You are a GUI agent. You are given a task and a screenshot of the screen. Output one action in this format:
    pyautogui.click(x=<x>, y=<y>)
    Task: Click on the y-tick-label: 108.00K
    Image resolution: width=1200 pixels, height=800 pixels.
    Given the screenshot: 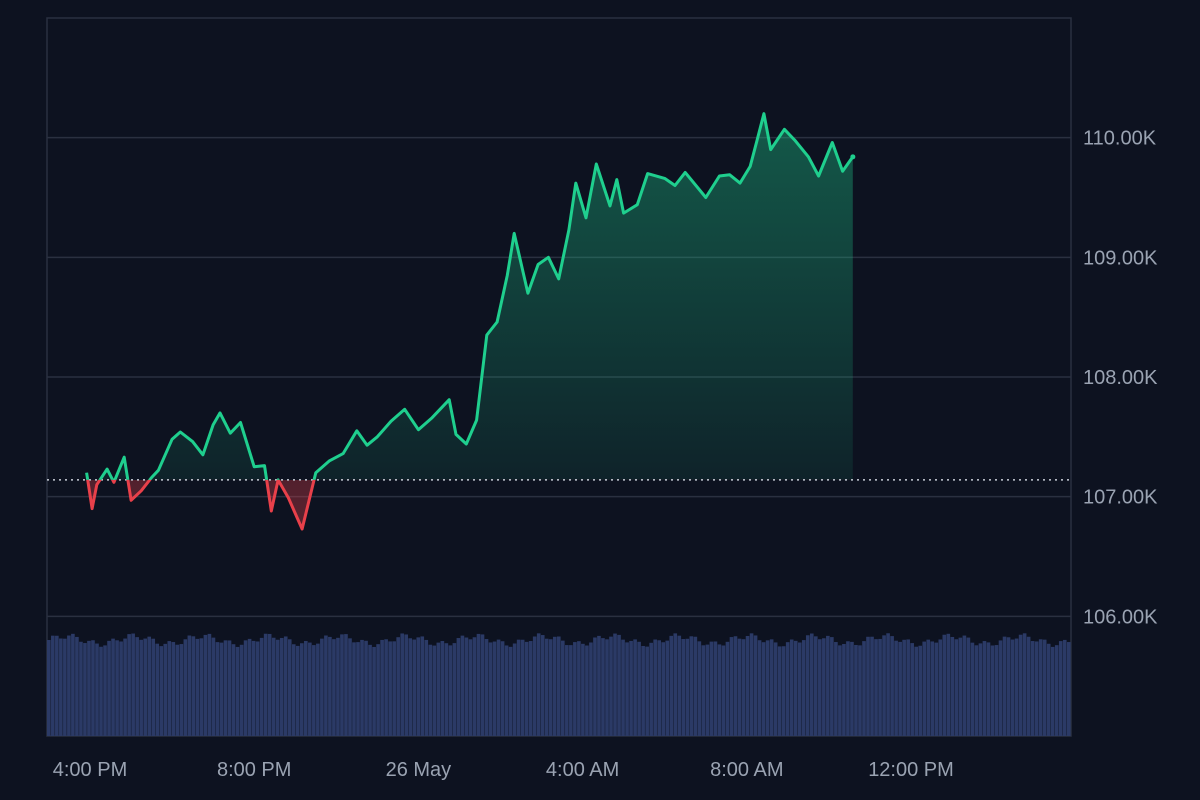 What is the action you would take?
    pyautogui.click(x=1120, y=378)
    